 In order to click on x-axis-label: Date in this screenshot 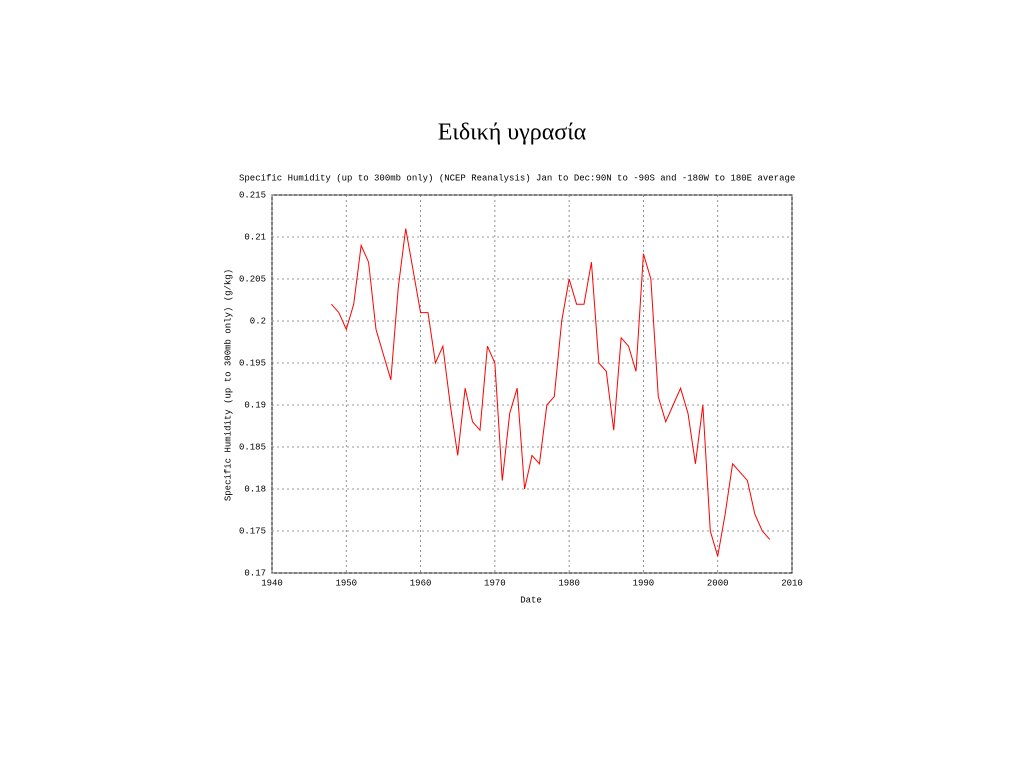, I will do `click(531, 600)`.